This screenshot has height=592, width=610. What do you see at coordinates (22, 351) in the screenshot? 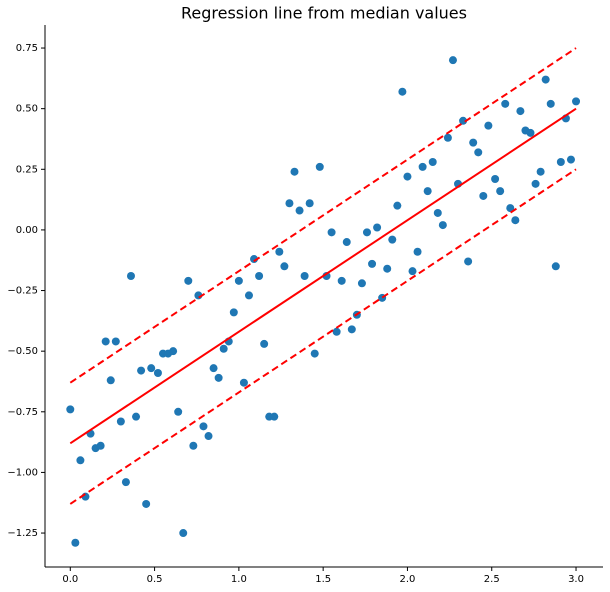
I see `y-tick-label: −0.50` at bounding box center [22, 351].